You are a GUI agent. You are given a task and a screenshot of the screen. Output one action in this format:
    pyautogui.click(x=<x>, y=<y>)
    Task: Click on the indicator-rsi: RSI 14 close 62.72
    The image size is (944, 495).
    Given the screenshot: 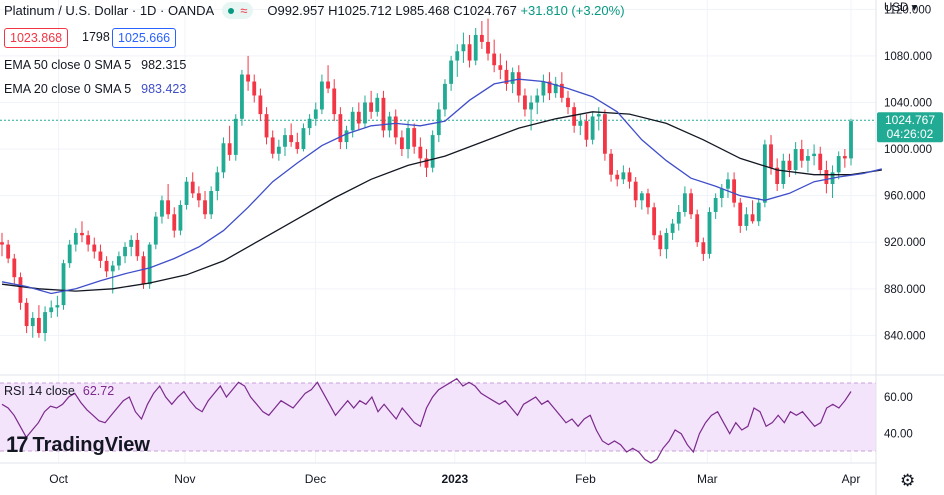 What is the action you would take?
    pyautogui.click(x=59, y=391)
    